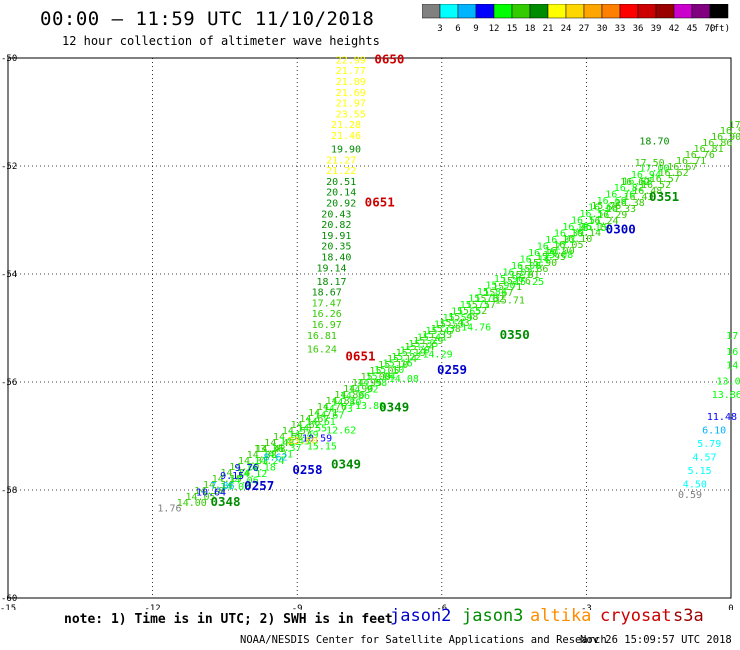  What do you see at coordinates (602, 29) in the screenshot?
I see `colorbar-label: 30` at bounding box center [602, 29].